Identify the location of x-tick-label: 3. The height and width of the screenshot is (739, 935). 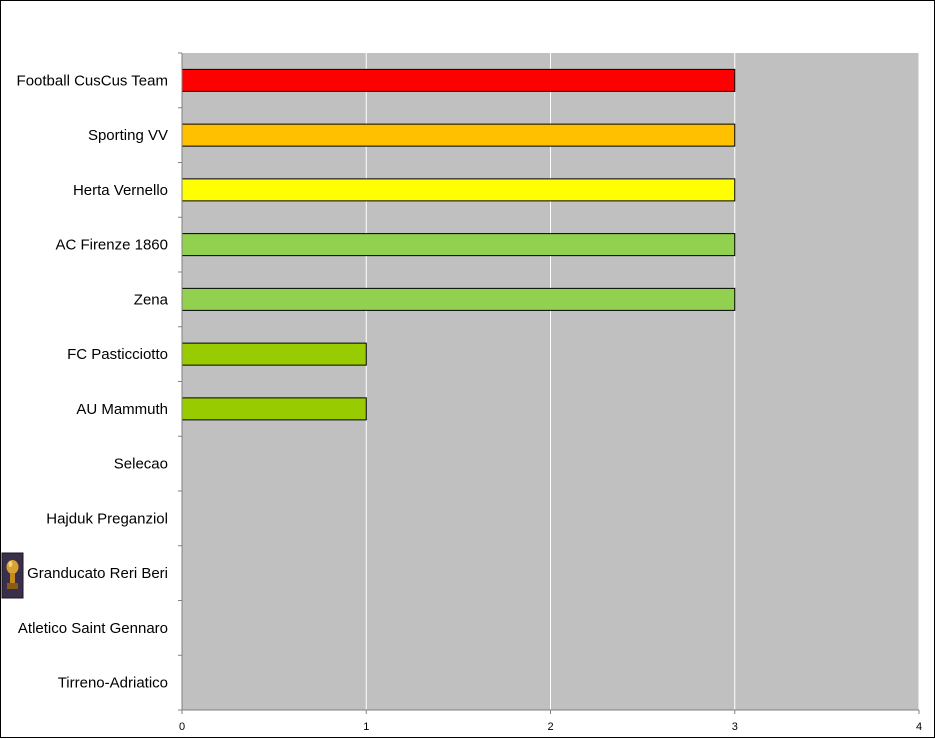
(735, 727).